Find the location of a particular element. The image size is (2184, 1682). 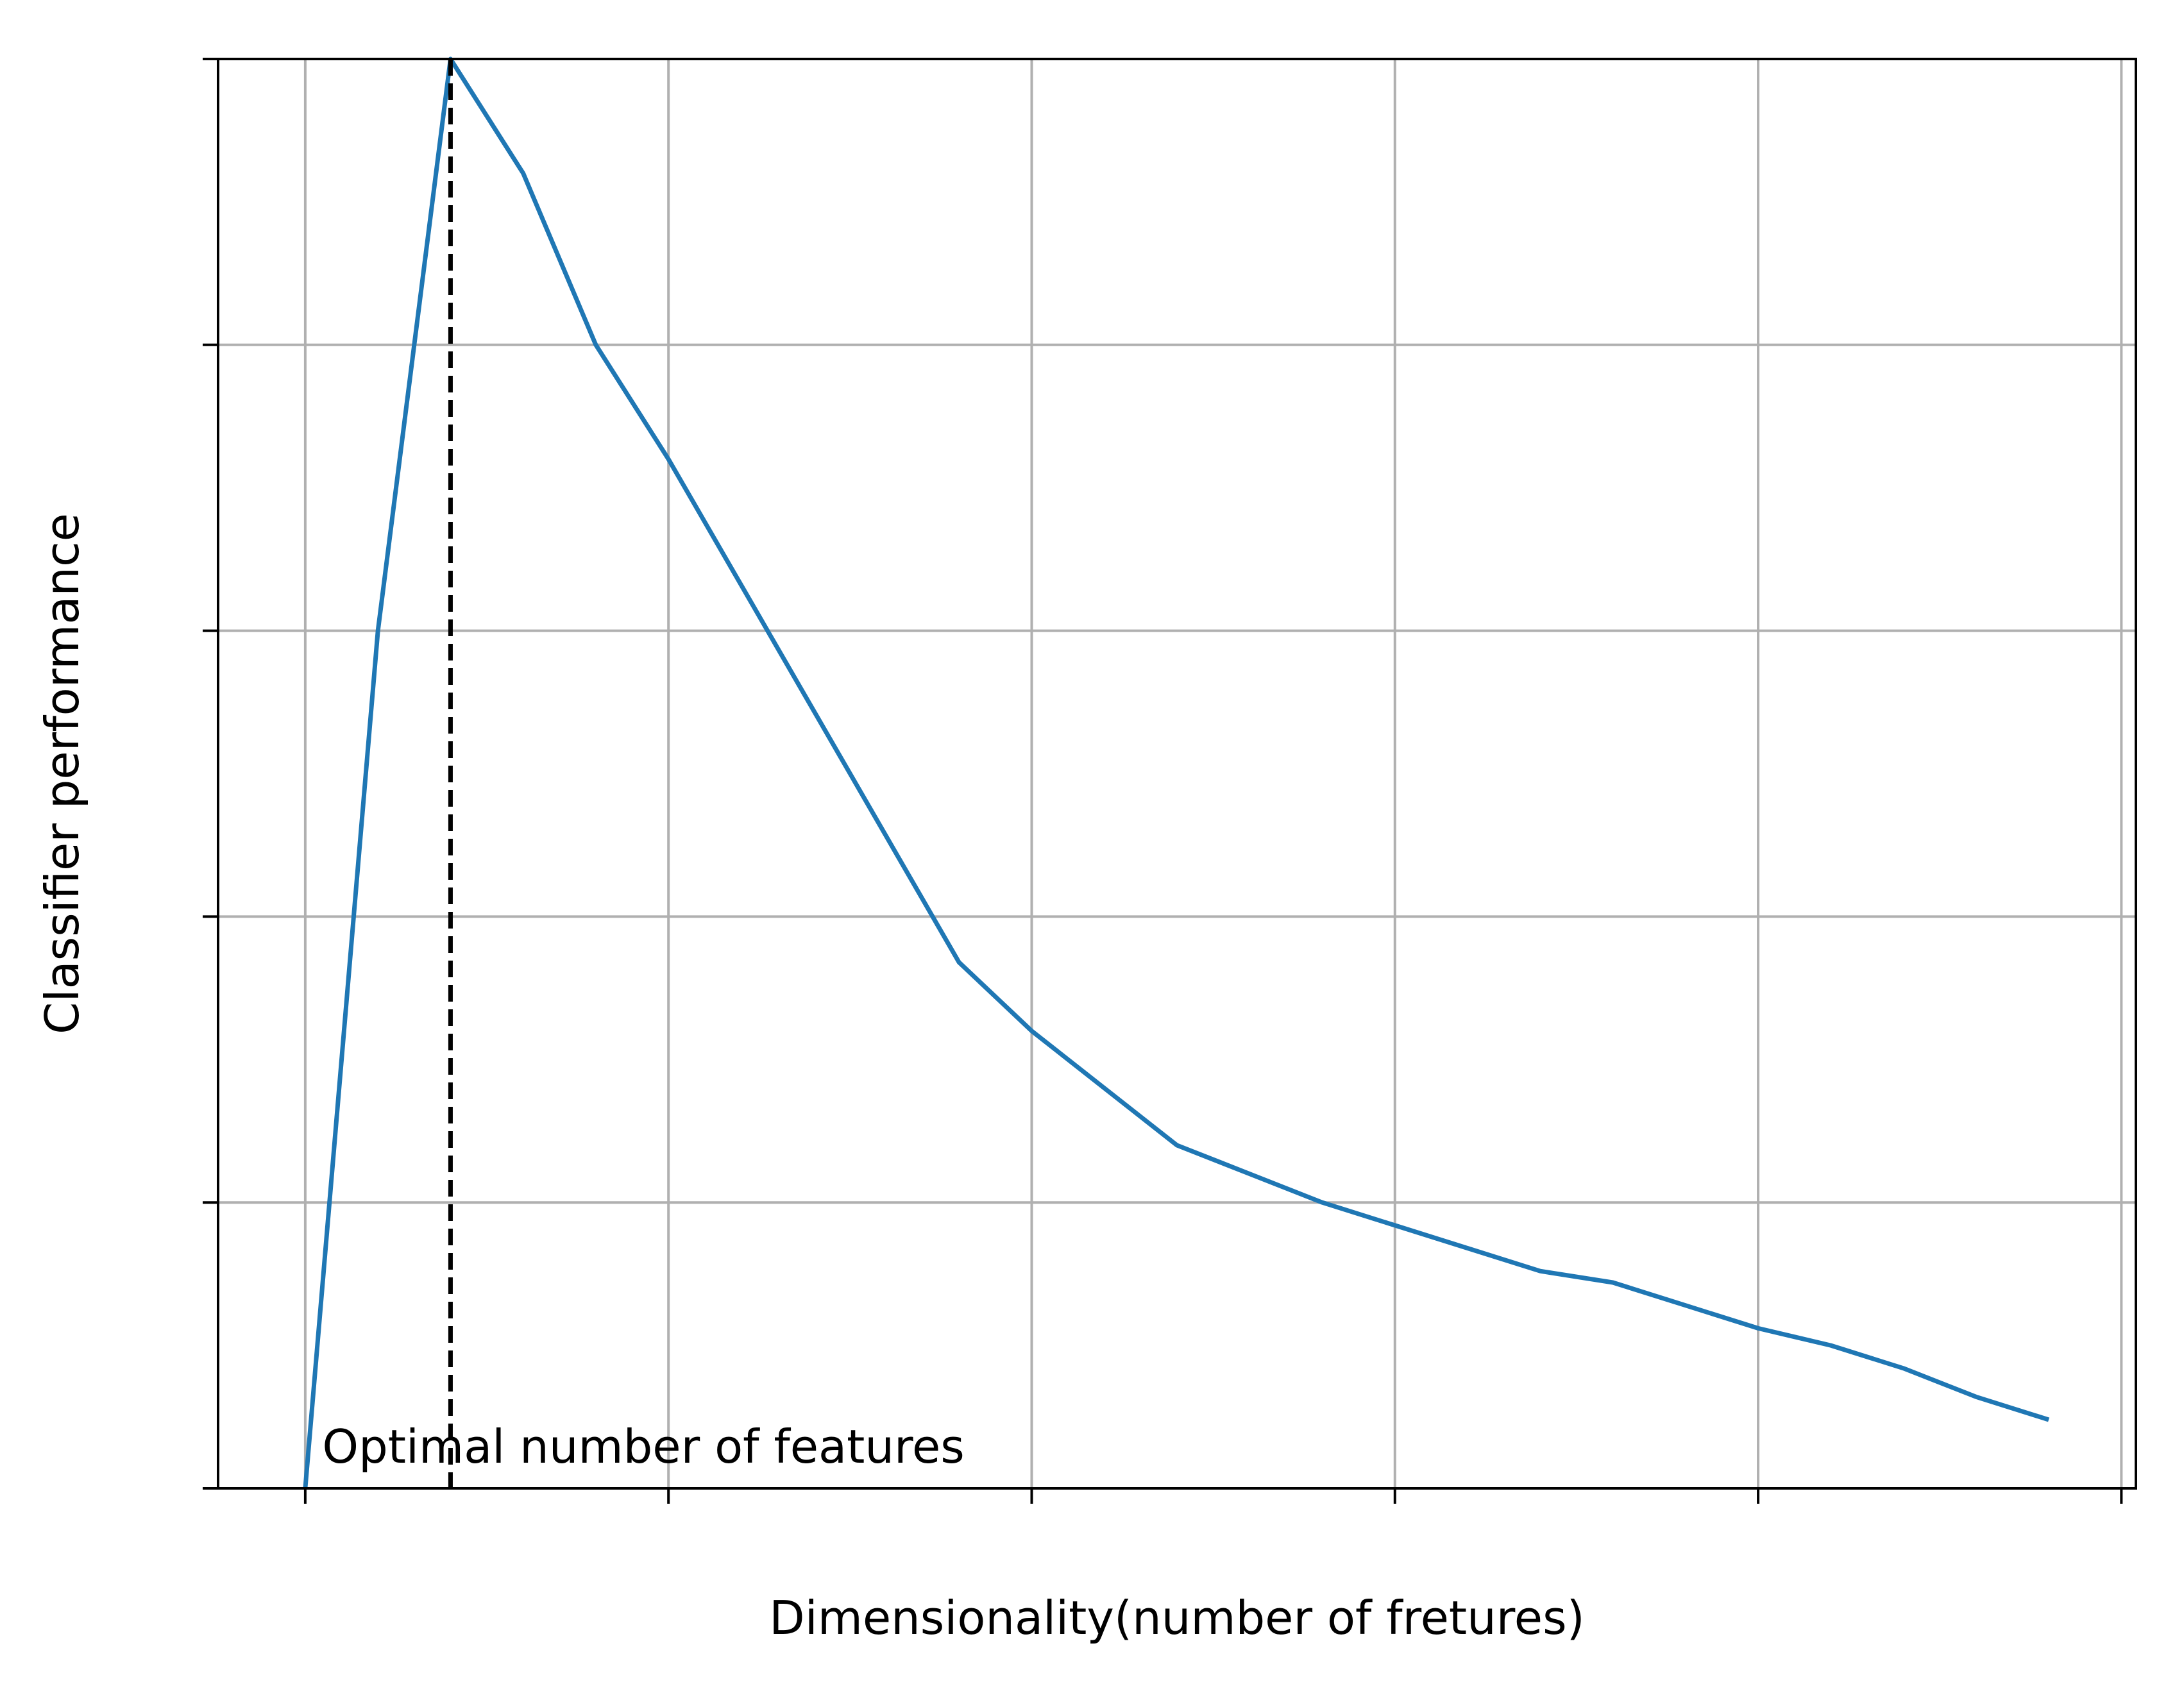

x-axis-label: Dimensionality(number of fretures) is located at coordinates (1176, 1618).